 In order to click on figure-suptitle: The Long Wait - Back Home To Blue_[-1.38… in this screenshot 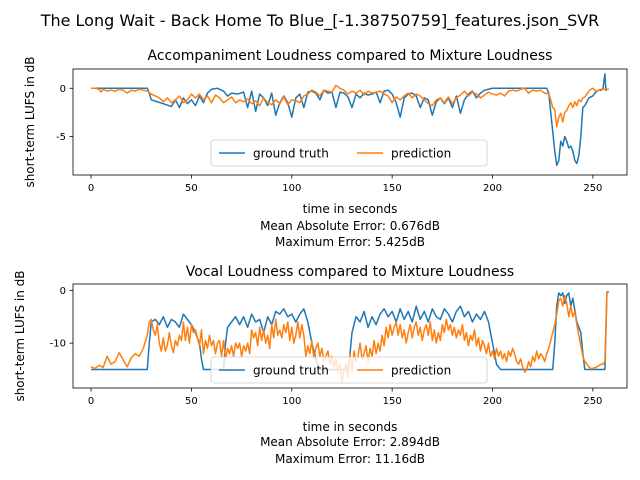, I will do `click(320, 21)`.